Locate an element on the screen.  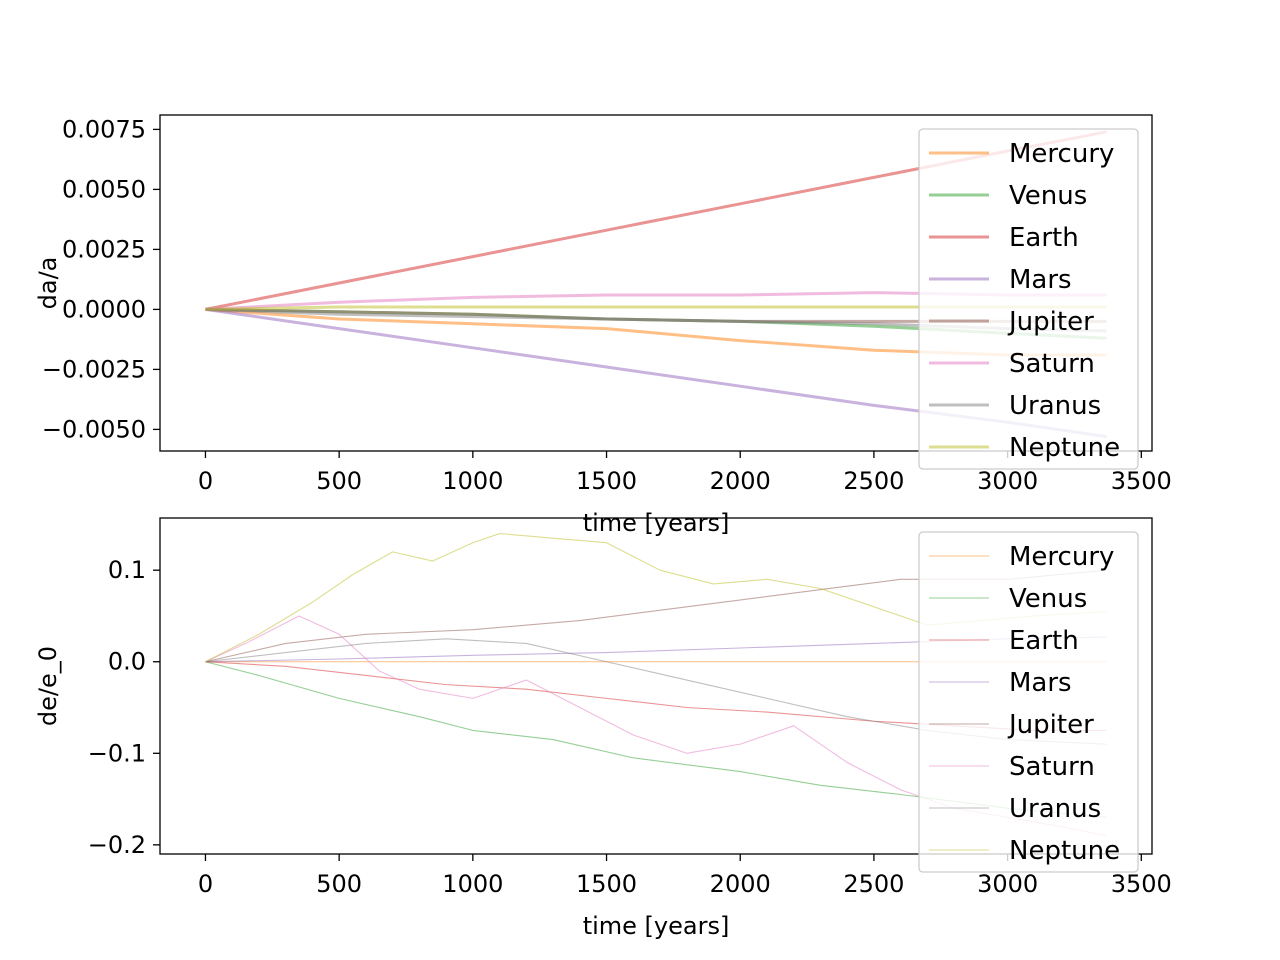
top-y-tick-label: 0.0025 is located at coordinates (104, 249).